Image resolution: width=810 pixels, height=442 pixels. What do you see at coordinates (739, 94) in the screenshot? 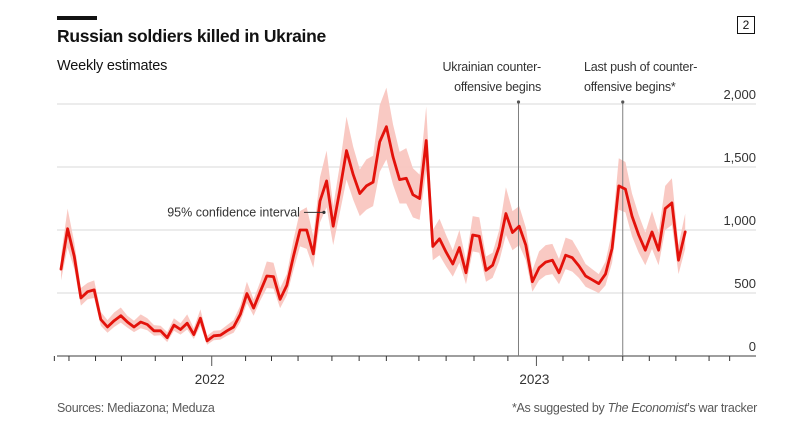
I see `y-tick-label-2000: 2,000` at bounding box center [739, 94].